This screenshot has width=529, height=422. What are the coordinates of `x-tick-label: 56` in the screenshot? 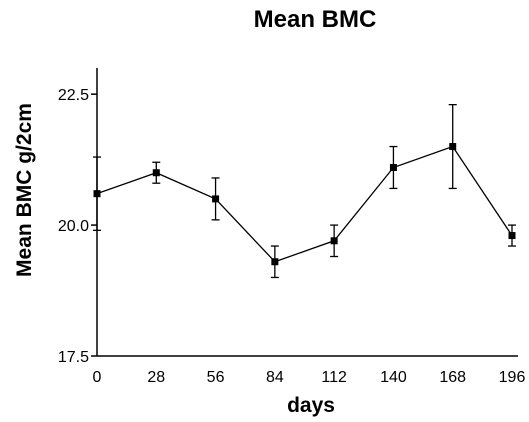 It's located at (216, 377).